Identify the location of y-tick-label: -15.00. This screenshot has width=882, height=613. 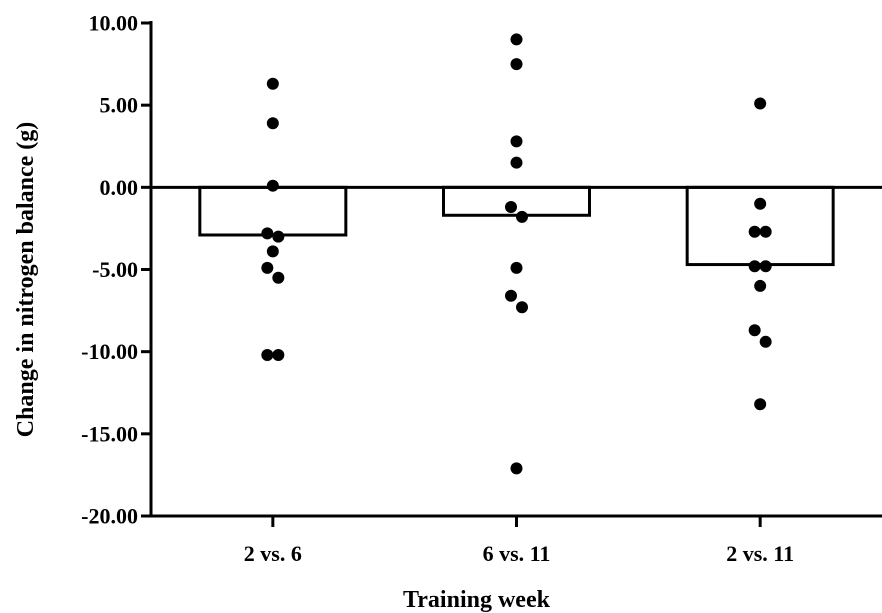
(109, 433).